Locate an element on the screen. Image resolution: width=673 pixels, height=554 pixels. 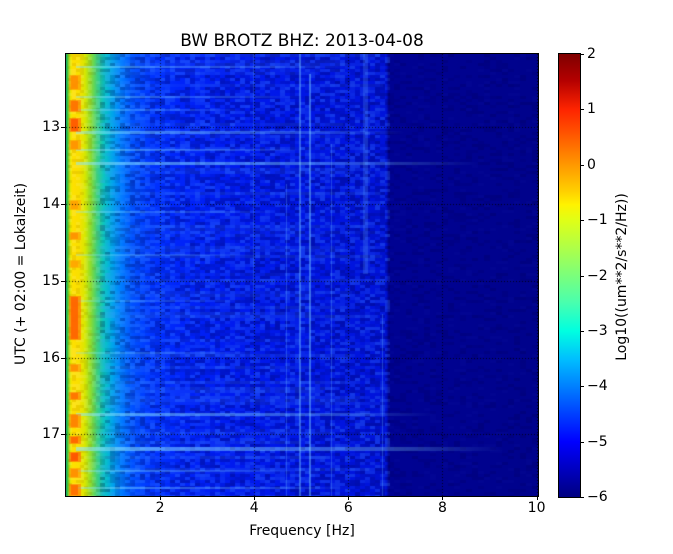
chart-title: BW BROTZ BHZ: 2013-04-08 is located at coordinates (302, 41).